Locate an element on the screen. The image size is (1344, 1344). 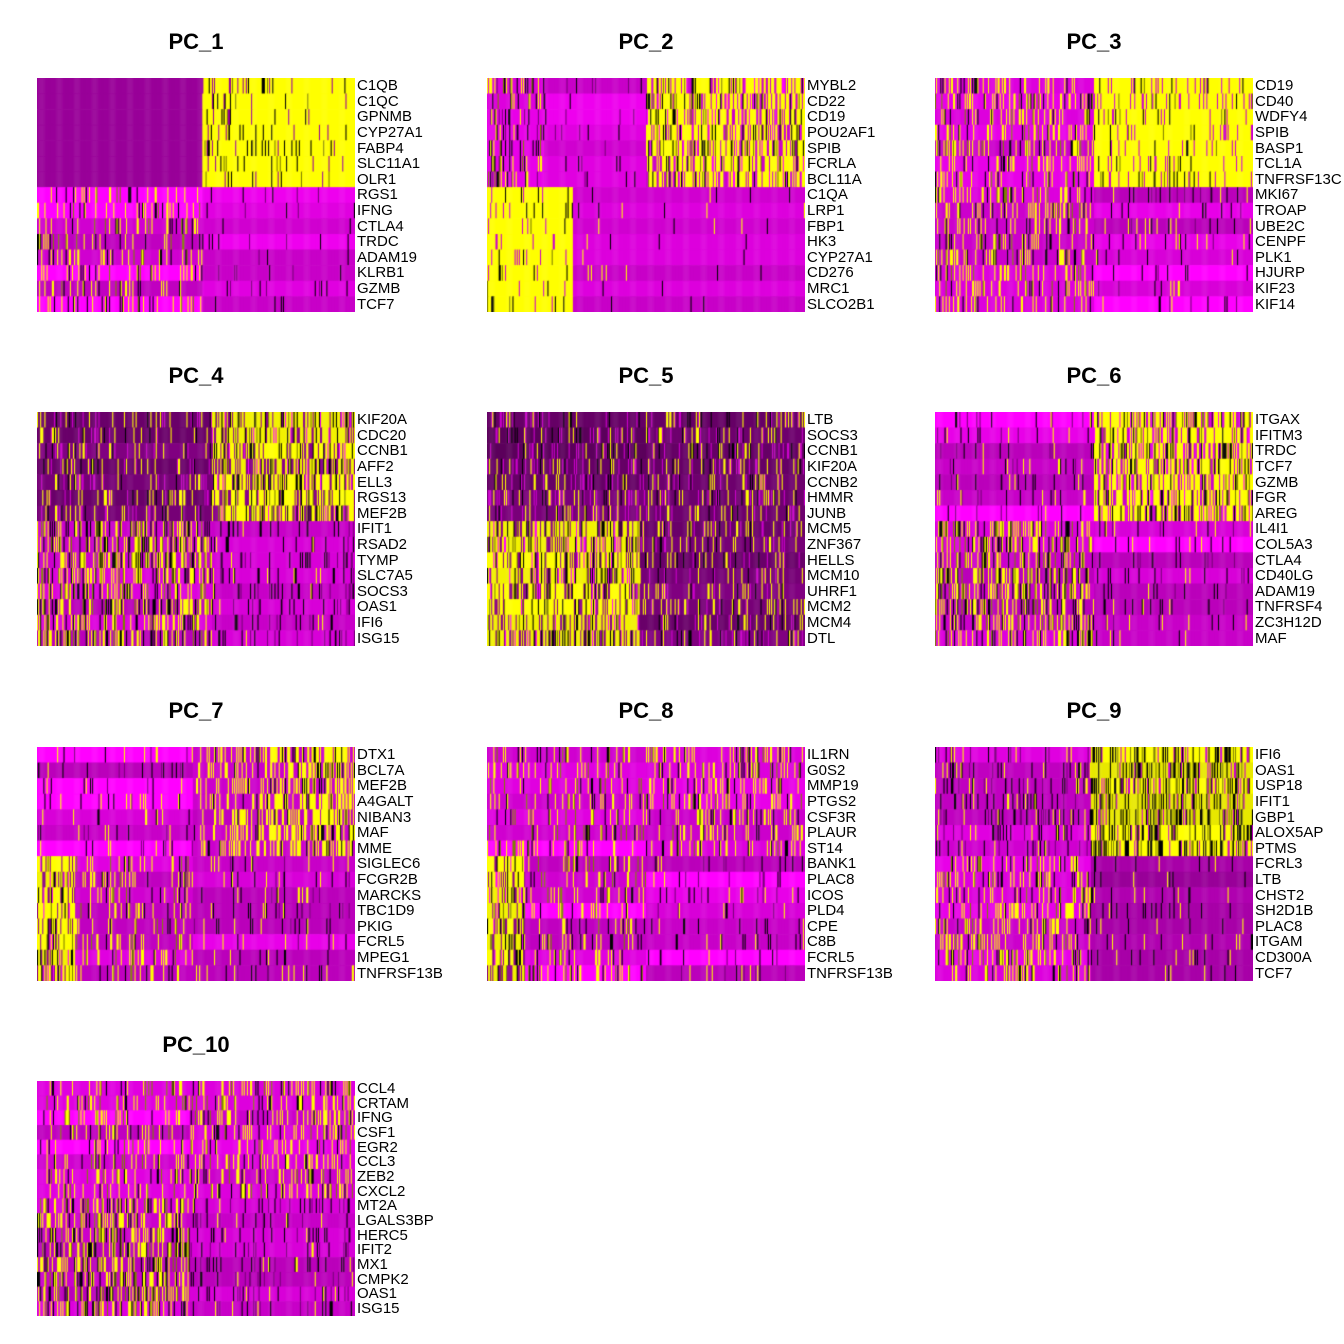
gene-label: ISG15 is located at coordinates (378, 1309).